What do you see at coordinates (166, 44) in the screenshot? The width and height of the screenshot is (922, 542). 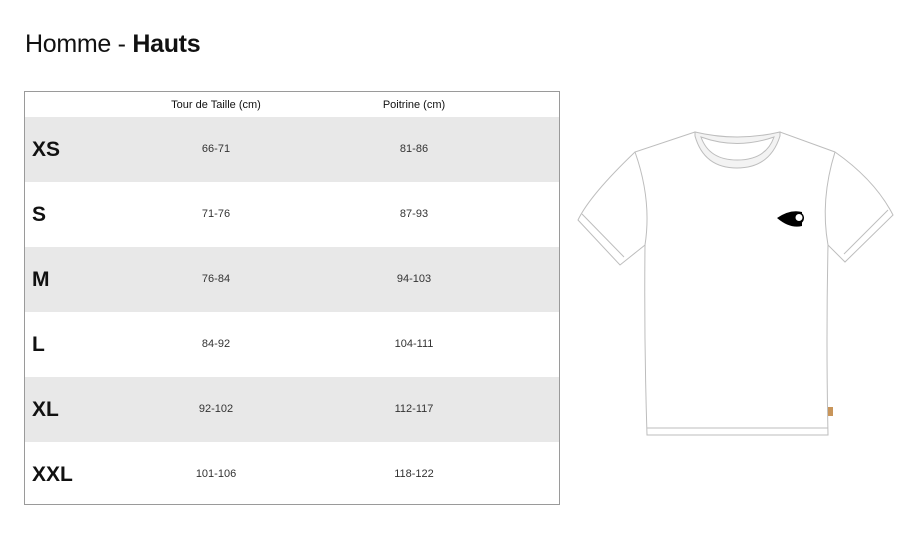 I see `title-category: Hauts` at bounding box center [166, 44].